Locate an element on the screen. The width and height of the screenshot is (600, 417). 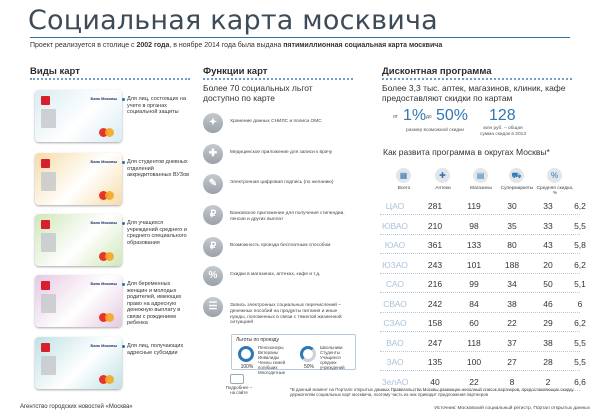
table-cell: 34 is located at coordinates (512, 284).